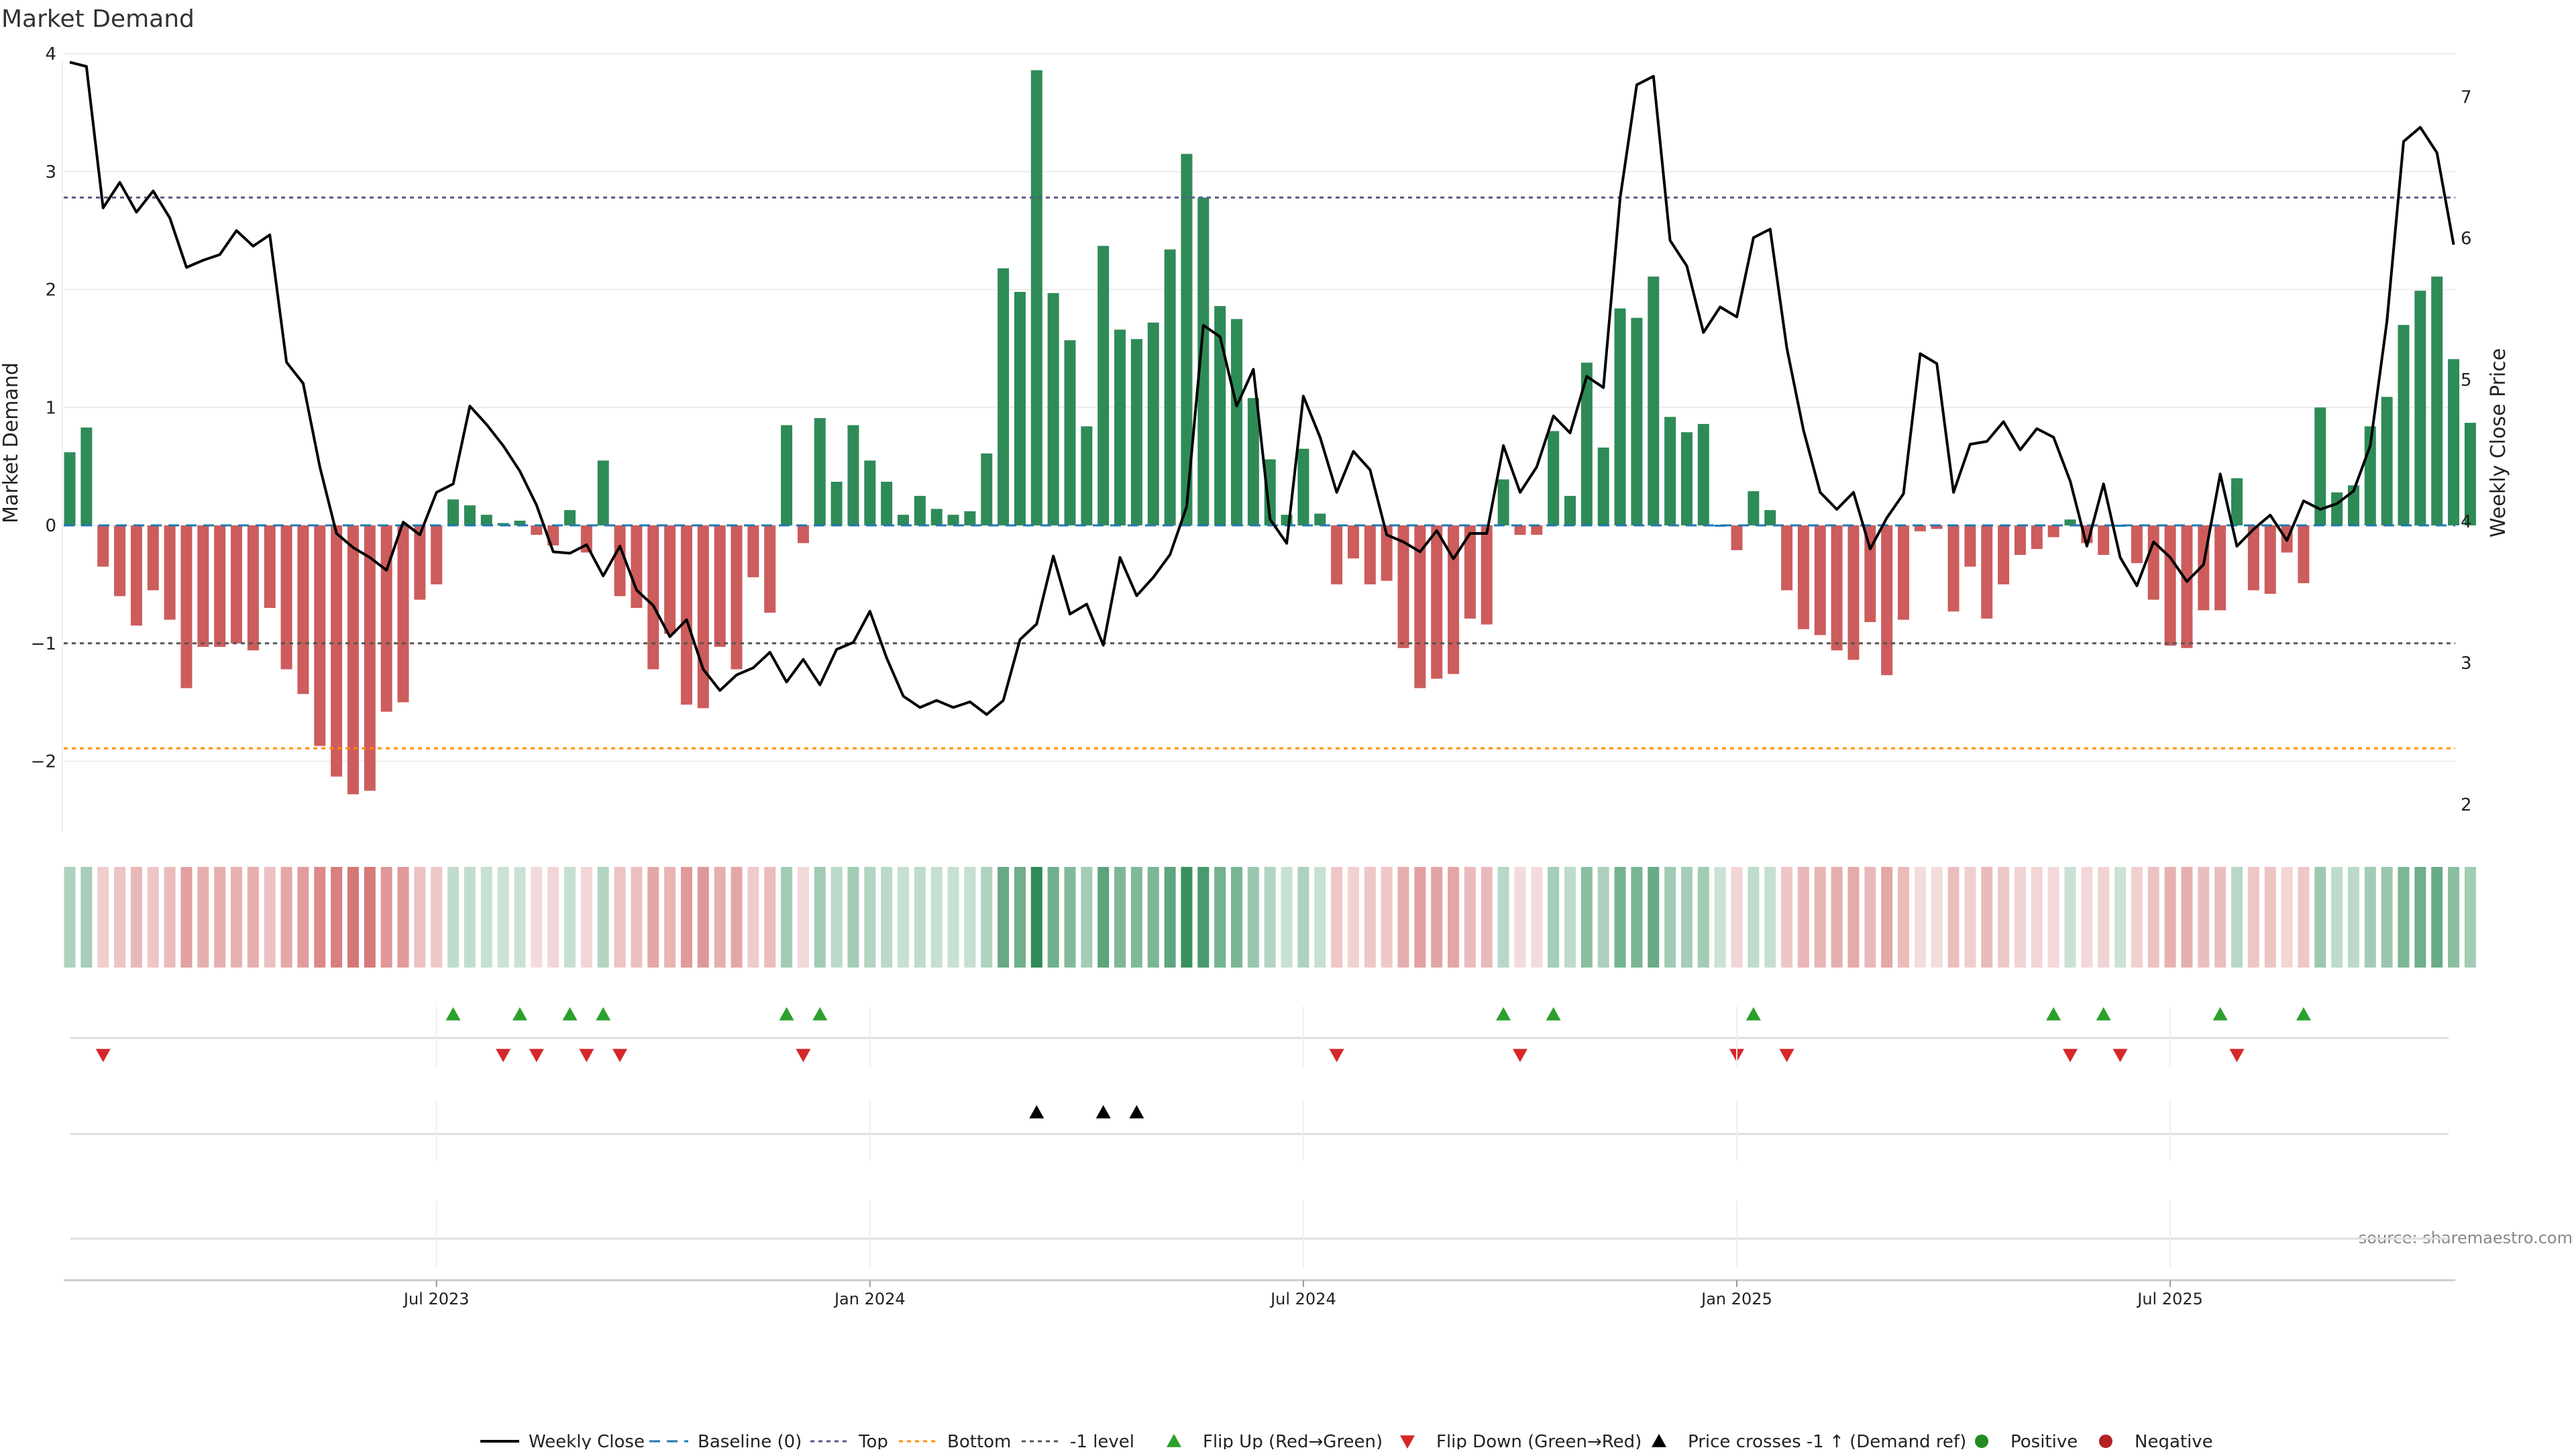  I want to click on legend-label-minus1: -1 level, so click(1102, 1440).